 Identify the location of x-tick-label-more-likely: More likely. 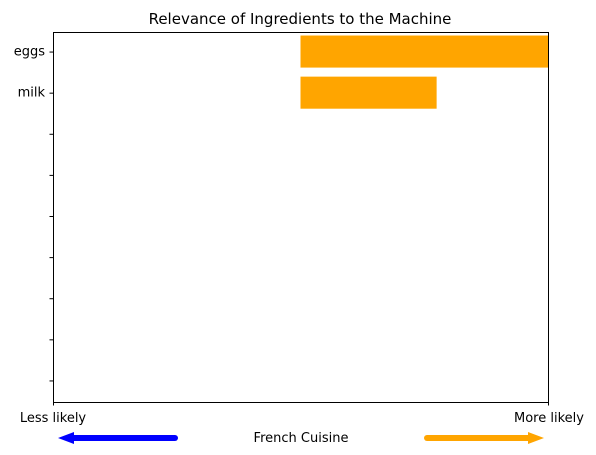
(549, 418).